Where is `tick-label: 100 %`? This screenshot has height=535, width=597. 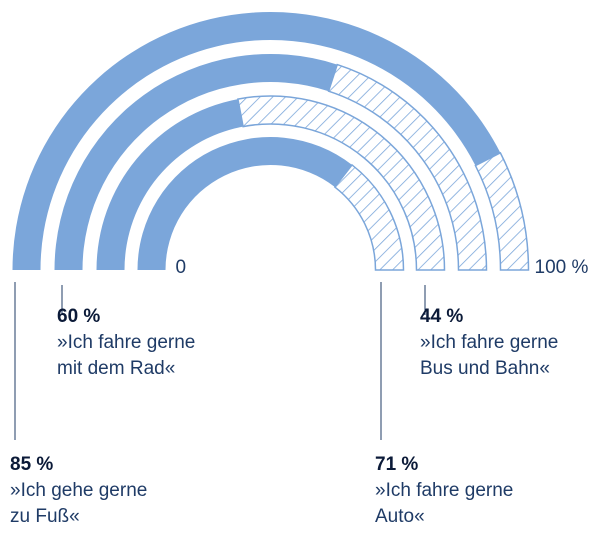 tick-label: 100 % is located at coordinates (562, 267).